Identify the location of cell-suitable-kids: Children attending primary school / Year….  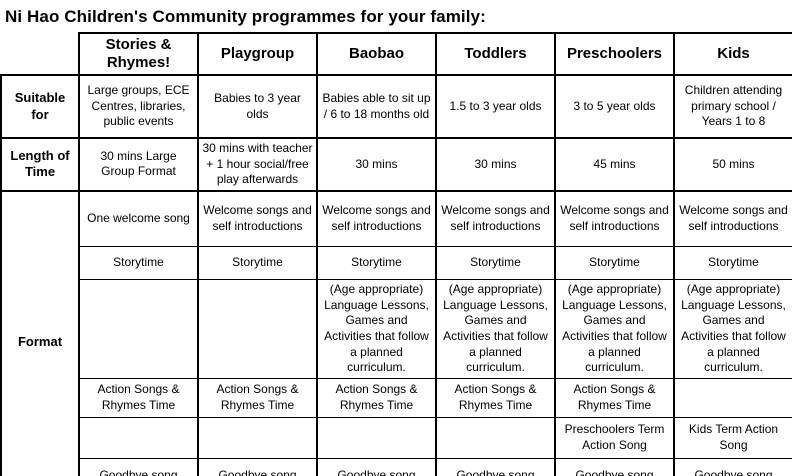
(732, 106).